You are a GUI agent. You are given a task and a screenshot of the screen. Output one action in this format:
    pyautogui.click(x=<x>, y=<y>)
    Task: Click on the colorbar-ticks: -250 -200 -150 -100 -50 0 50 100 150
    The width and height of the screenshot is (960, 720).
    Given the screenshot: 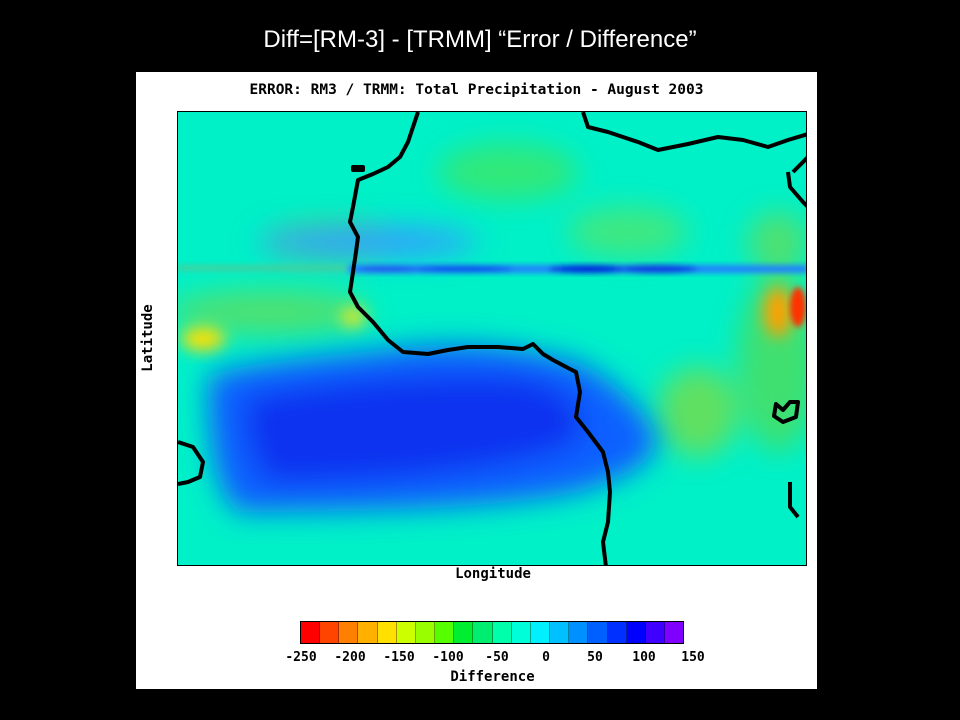 What is the action you would take?
    pyautogui.click(x=495, y=659)
    